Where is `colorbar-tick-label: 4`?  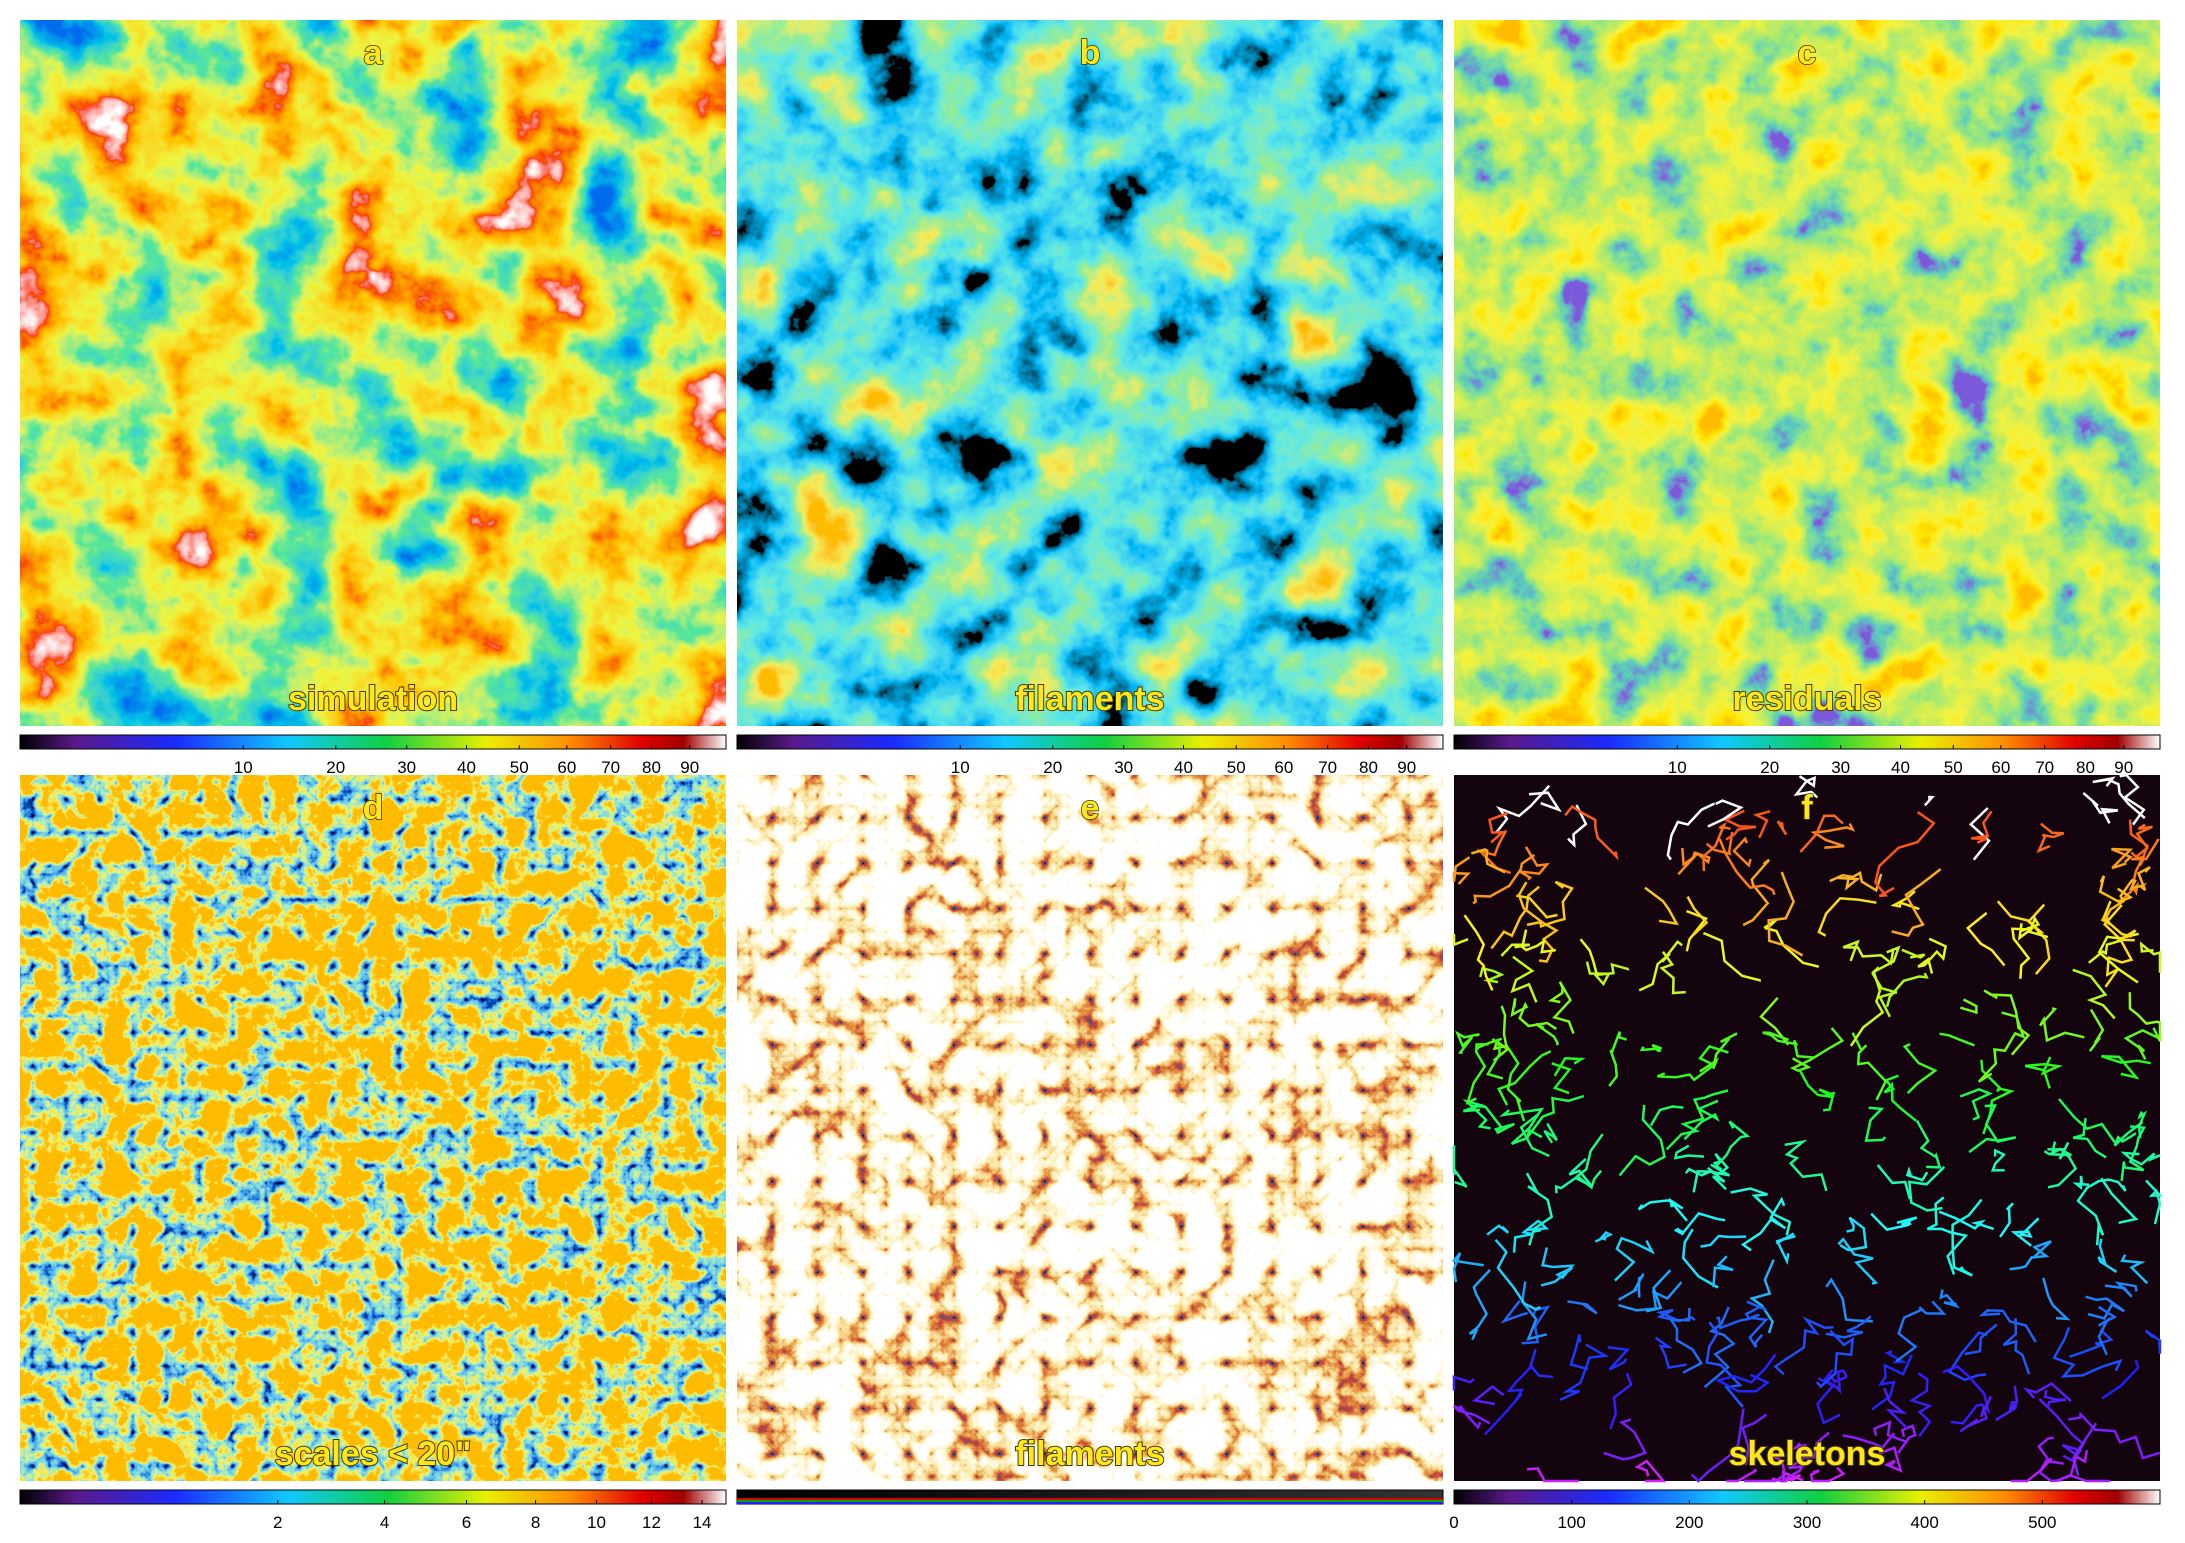
colorbar-tick-label: 4 is located at coordinates (384, 1522).